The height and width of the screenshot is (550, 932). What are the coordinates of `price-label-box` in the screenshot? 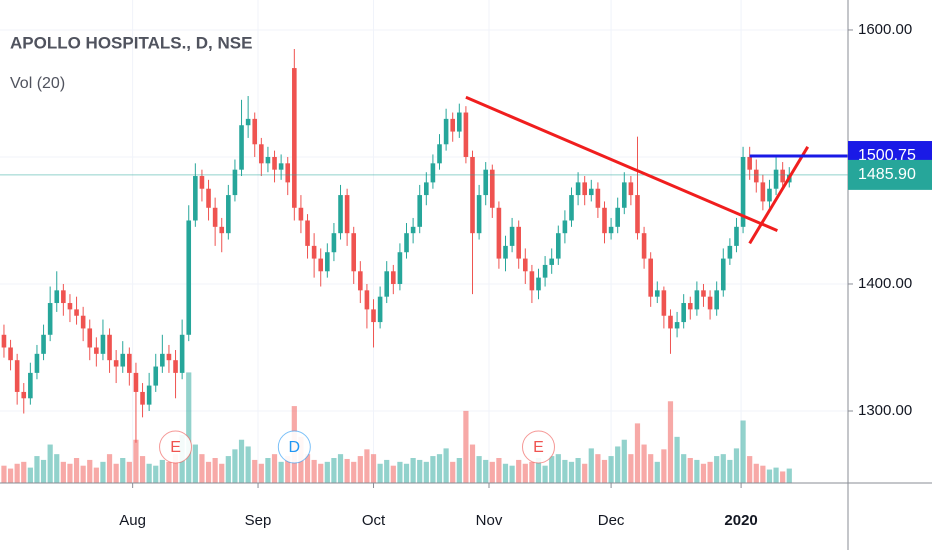 It's located at (890, 174).